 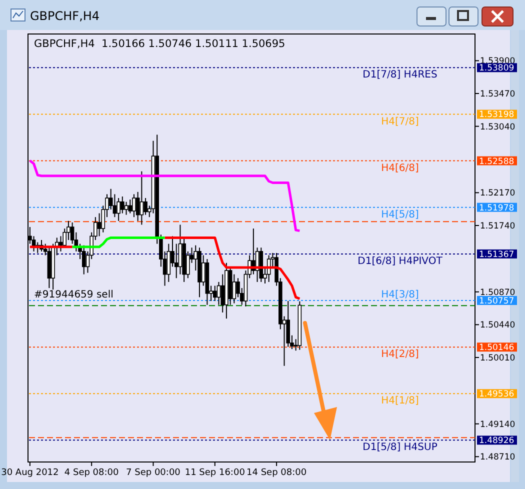 I want to click on x-tick-label: 7 Sep 00:00, so click(x=153, y=473).